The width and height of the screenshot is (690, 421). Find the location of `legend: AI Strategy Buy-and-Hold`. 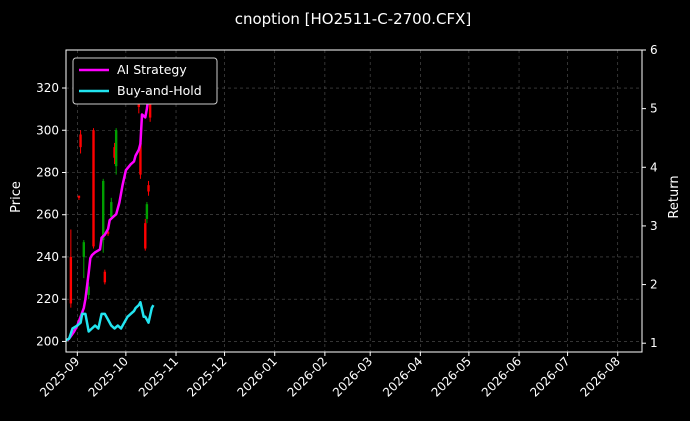

legend: AI Strategy Buy-and-Hold is located at coordinates (145, 81).